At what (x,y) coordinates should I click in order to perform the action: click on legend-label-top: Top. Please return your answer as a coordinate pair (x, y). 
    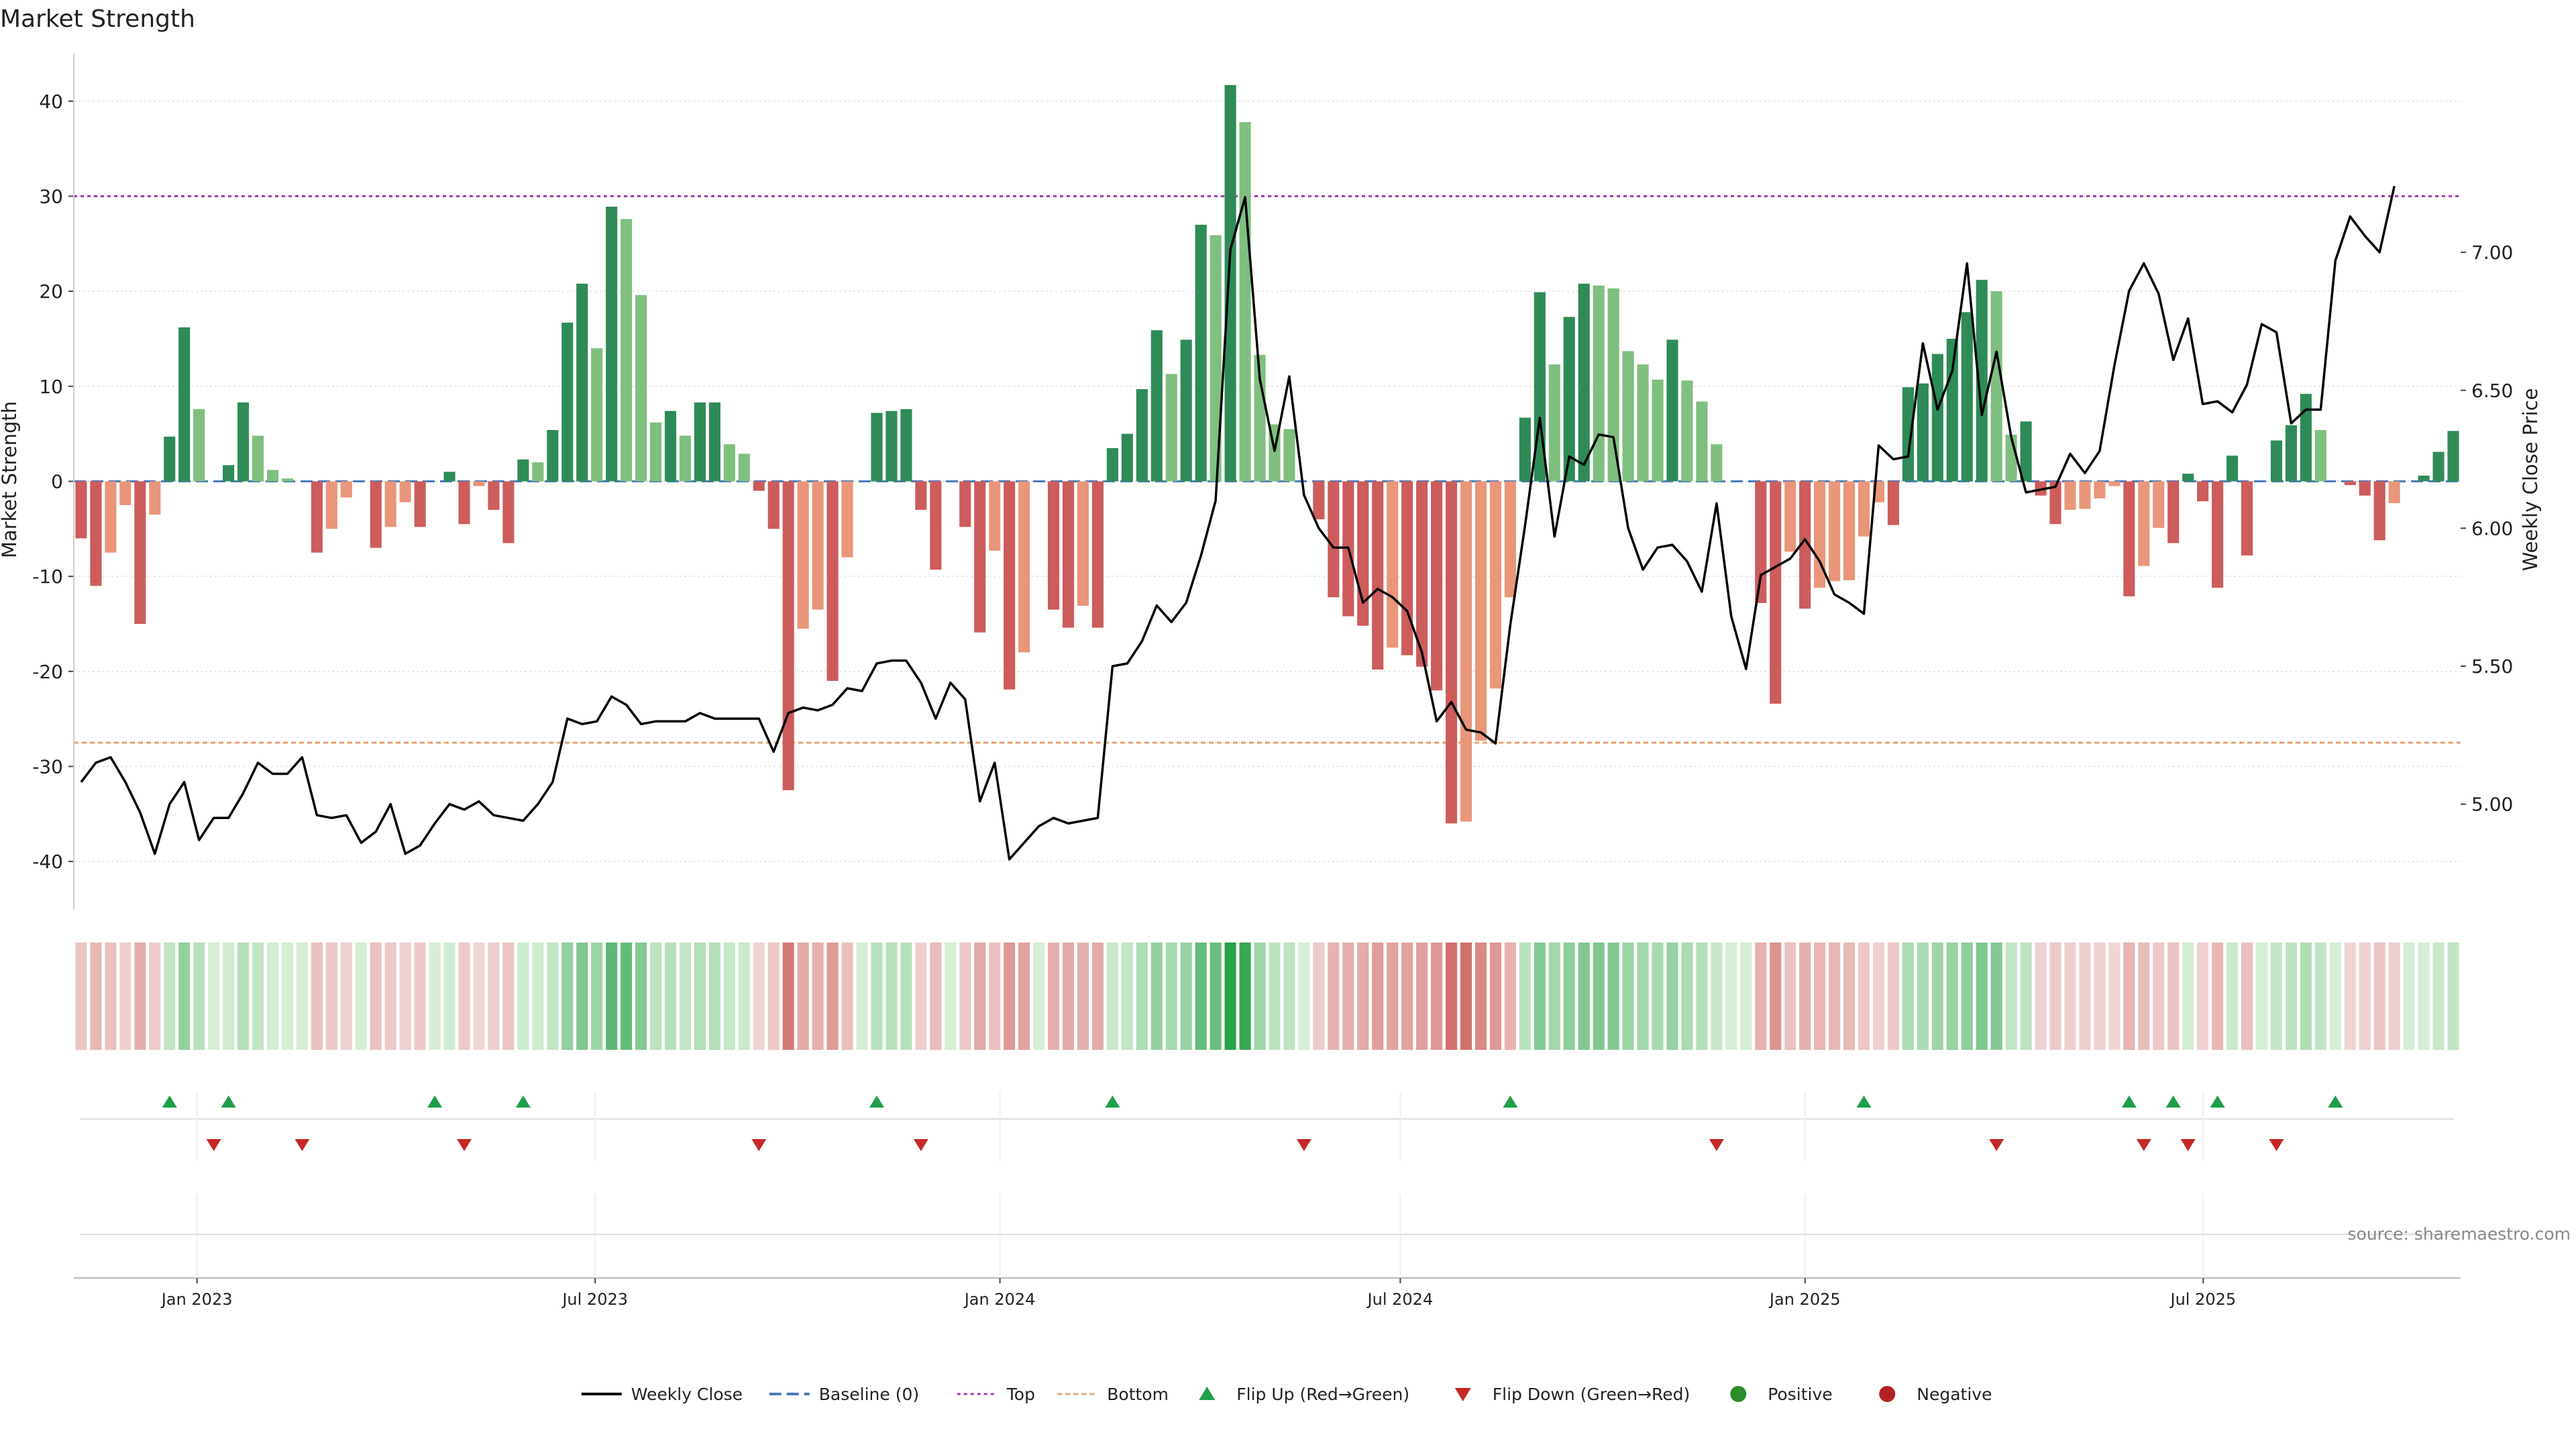
    Looking at the image, I should click on (1020, 1394).